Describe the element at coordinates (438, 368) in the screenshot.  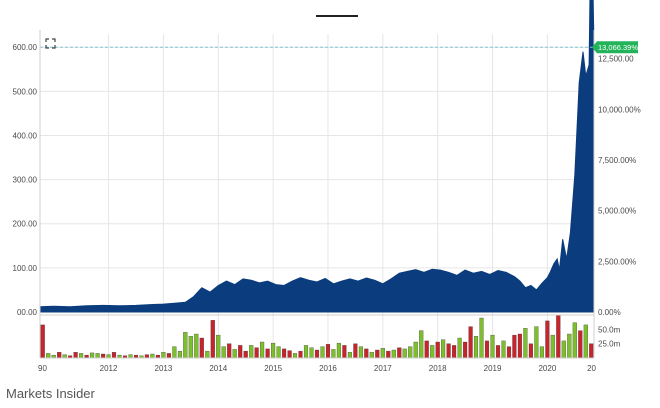
I see `x-tick-label: 2018` at that location.